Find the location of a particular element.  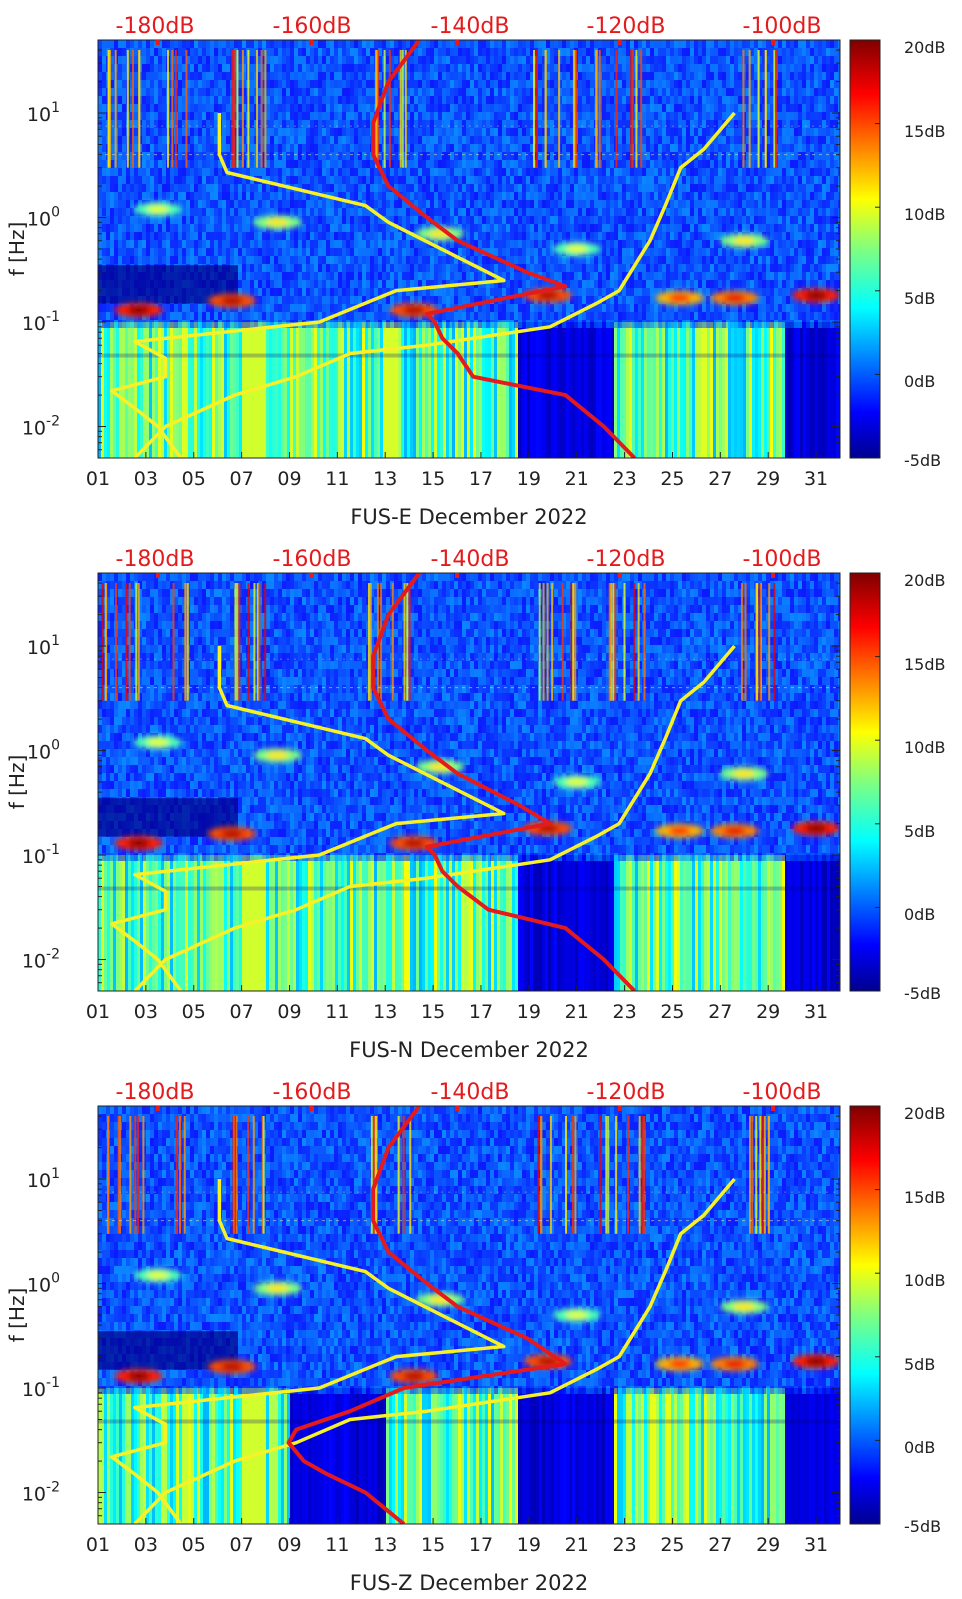

high-frequency-band is located at coordinates (469, 717).